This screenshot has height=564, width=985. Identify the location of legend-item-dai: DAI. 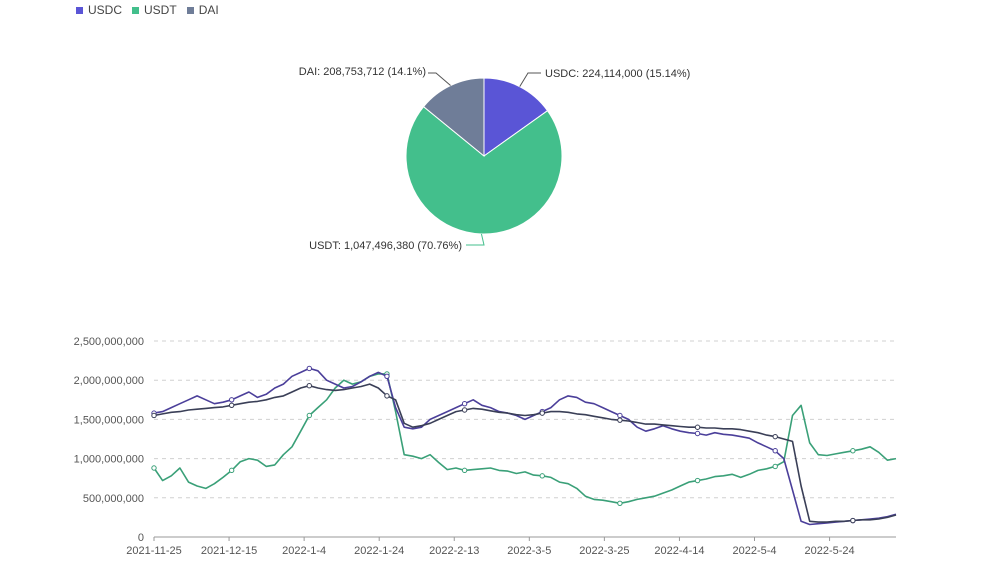
(202, 10).